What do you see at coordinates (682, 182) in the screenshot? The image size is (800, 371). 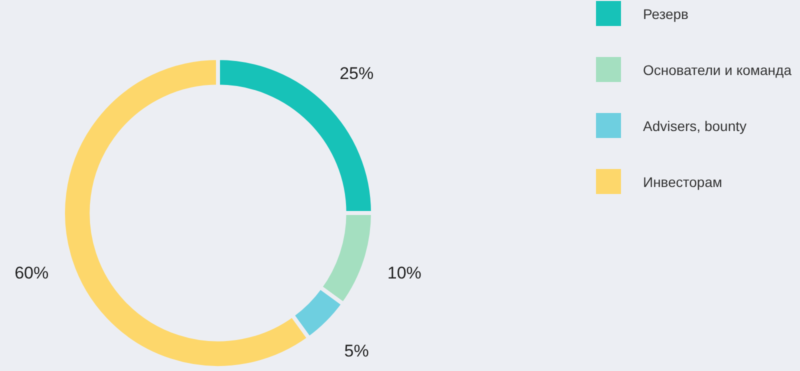 I see `legend-label: Инвесторам` at bounding box center [682, 182].